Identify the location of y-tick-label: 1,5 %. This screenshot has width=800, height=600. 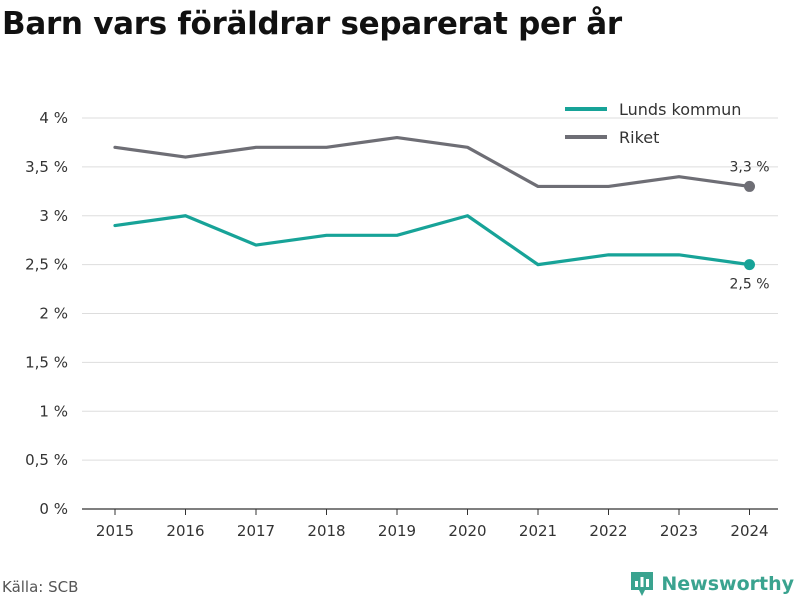
(46, 362).